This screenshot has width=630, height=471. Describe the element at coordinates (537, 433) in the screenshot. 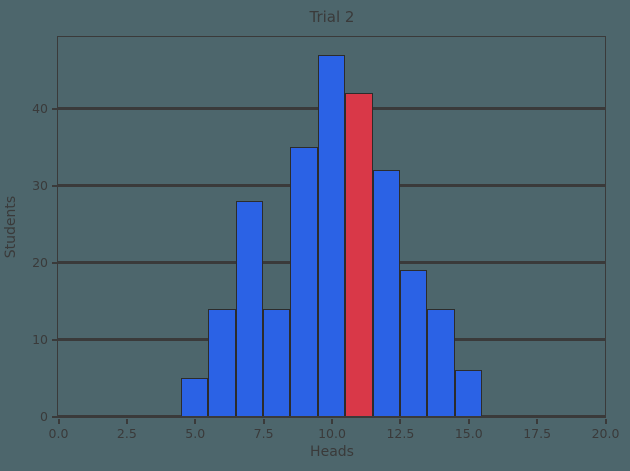

I see `x-tick-label: 17.5` at that location.